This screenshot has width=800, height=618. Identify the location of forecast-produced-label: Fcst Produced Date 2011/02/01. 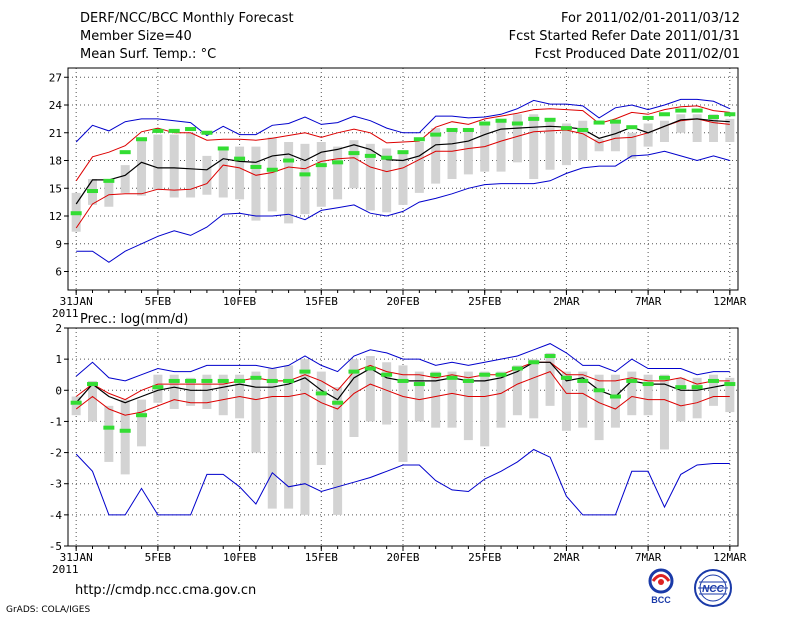
(637, 54).